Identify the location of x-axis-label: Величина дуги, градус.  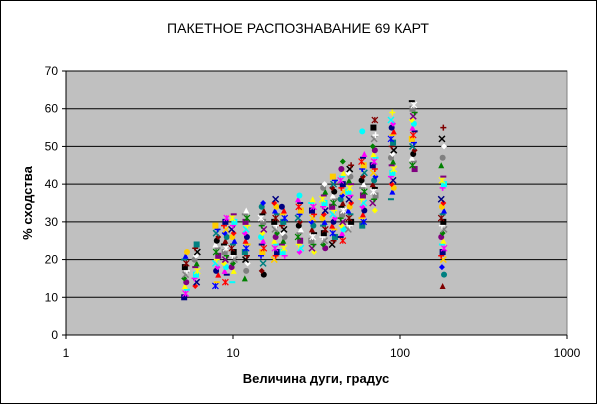
(316, 378).